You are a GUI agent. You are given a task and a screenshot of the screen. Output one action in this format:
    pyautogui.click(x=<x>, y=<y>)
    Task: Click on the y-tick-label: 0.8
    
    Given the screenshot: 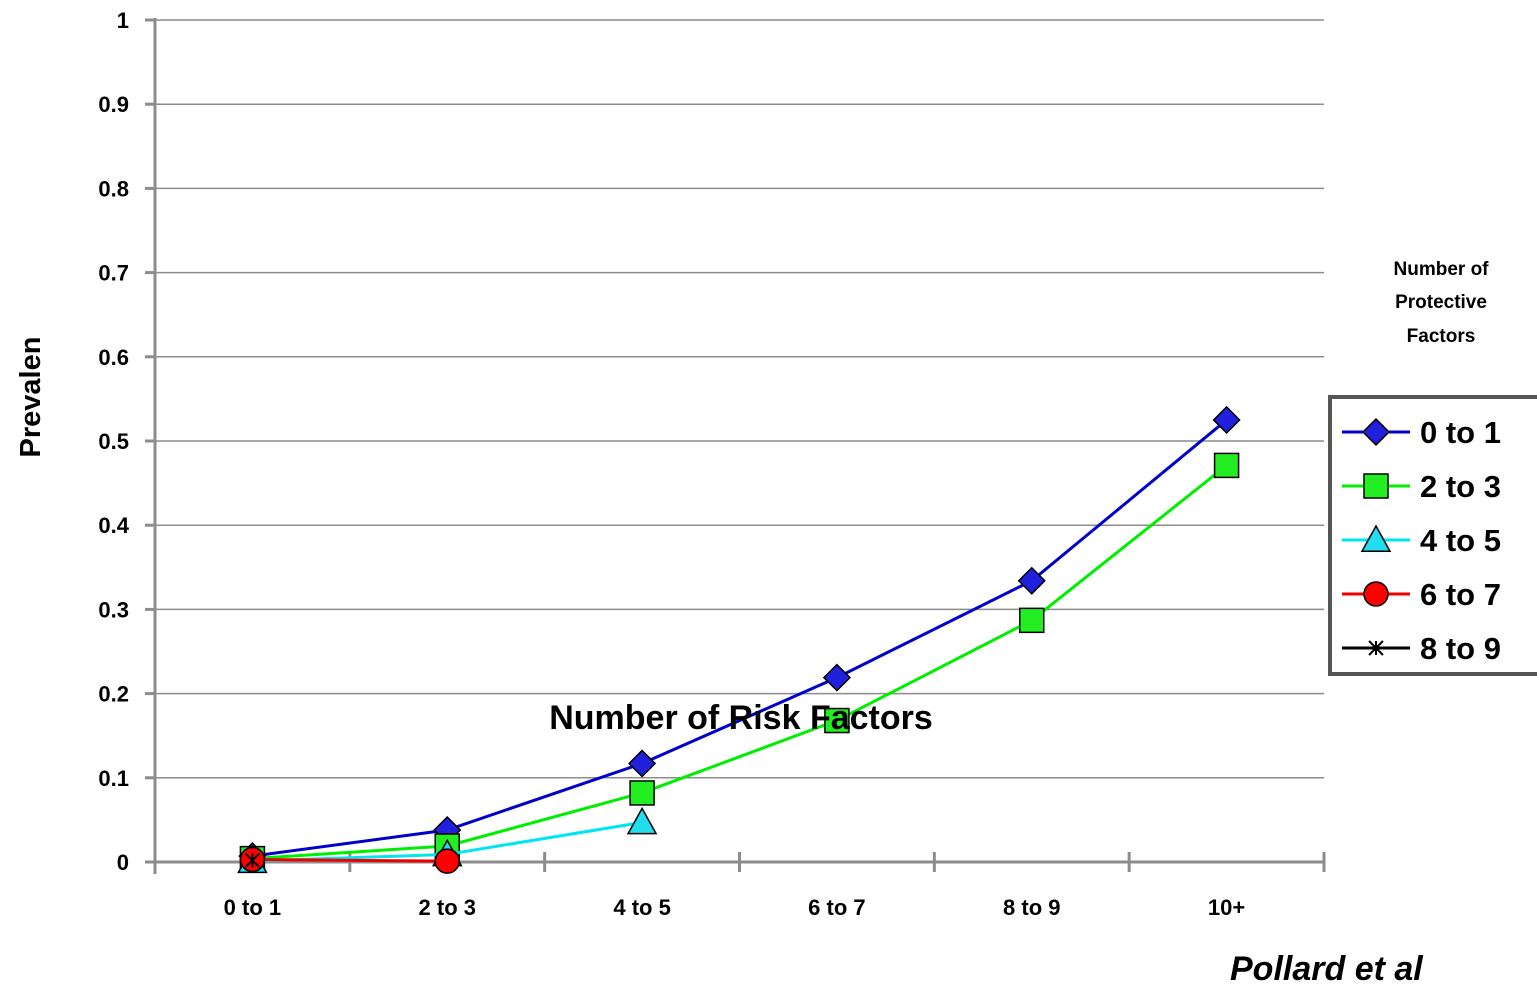 What is the action you would take?
    pyautogui.click(x=113, y=188)
    